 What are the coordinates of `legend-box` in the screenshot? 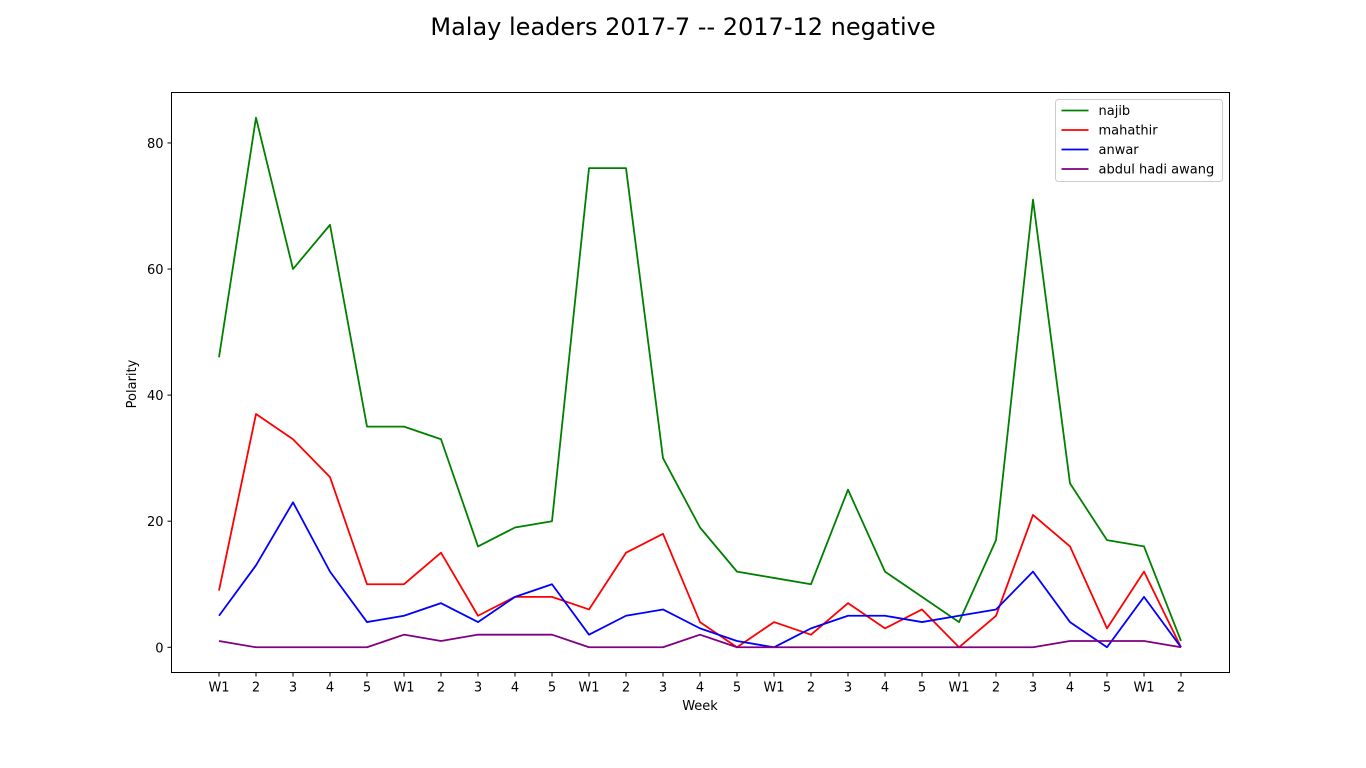 It's located at (1139, 140).